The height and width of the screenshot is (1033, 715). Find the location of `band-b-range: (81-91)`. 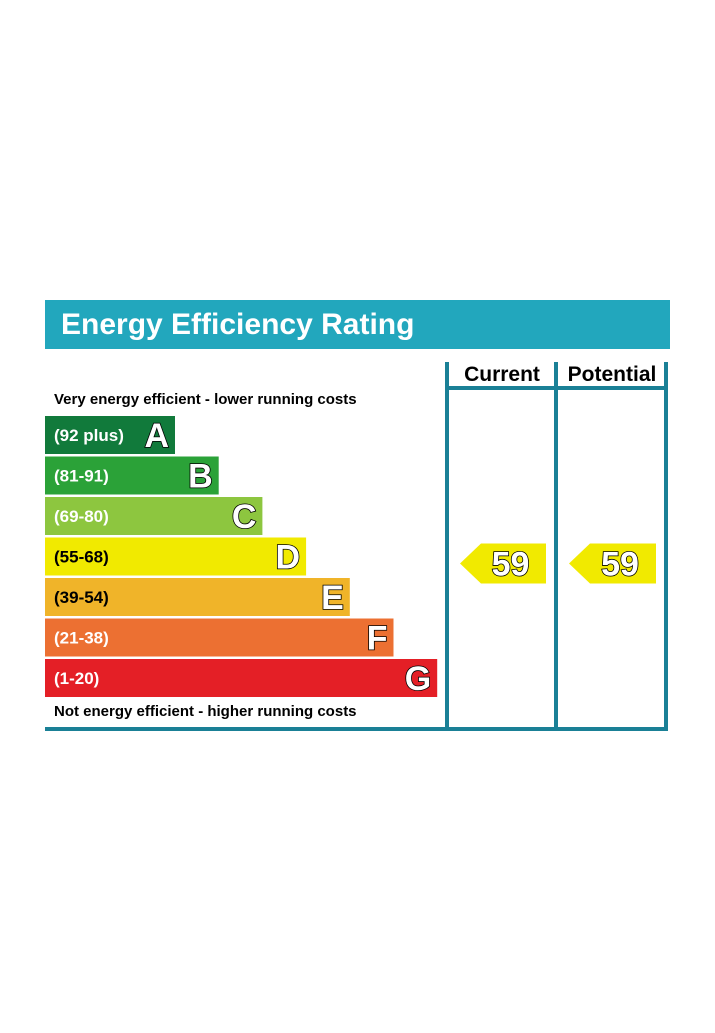

band-b-range: (81-91) is located at coordinates (81, 476).